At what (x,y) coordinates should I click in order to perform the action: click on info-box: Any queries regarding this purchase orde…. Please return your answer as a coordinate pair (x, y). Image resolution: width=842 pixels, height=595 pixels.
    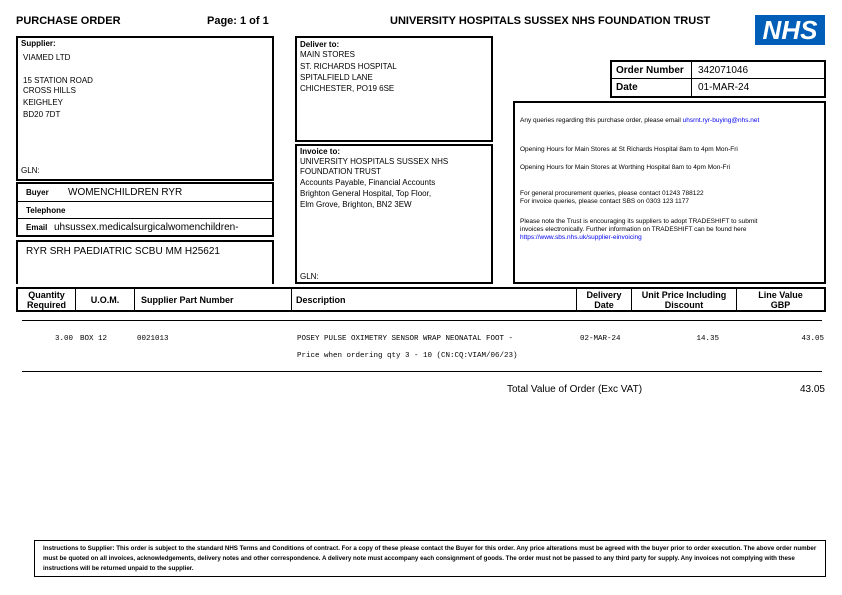
    Looking at the image, I should click on (669, 192).